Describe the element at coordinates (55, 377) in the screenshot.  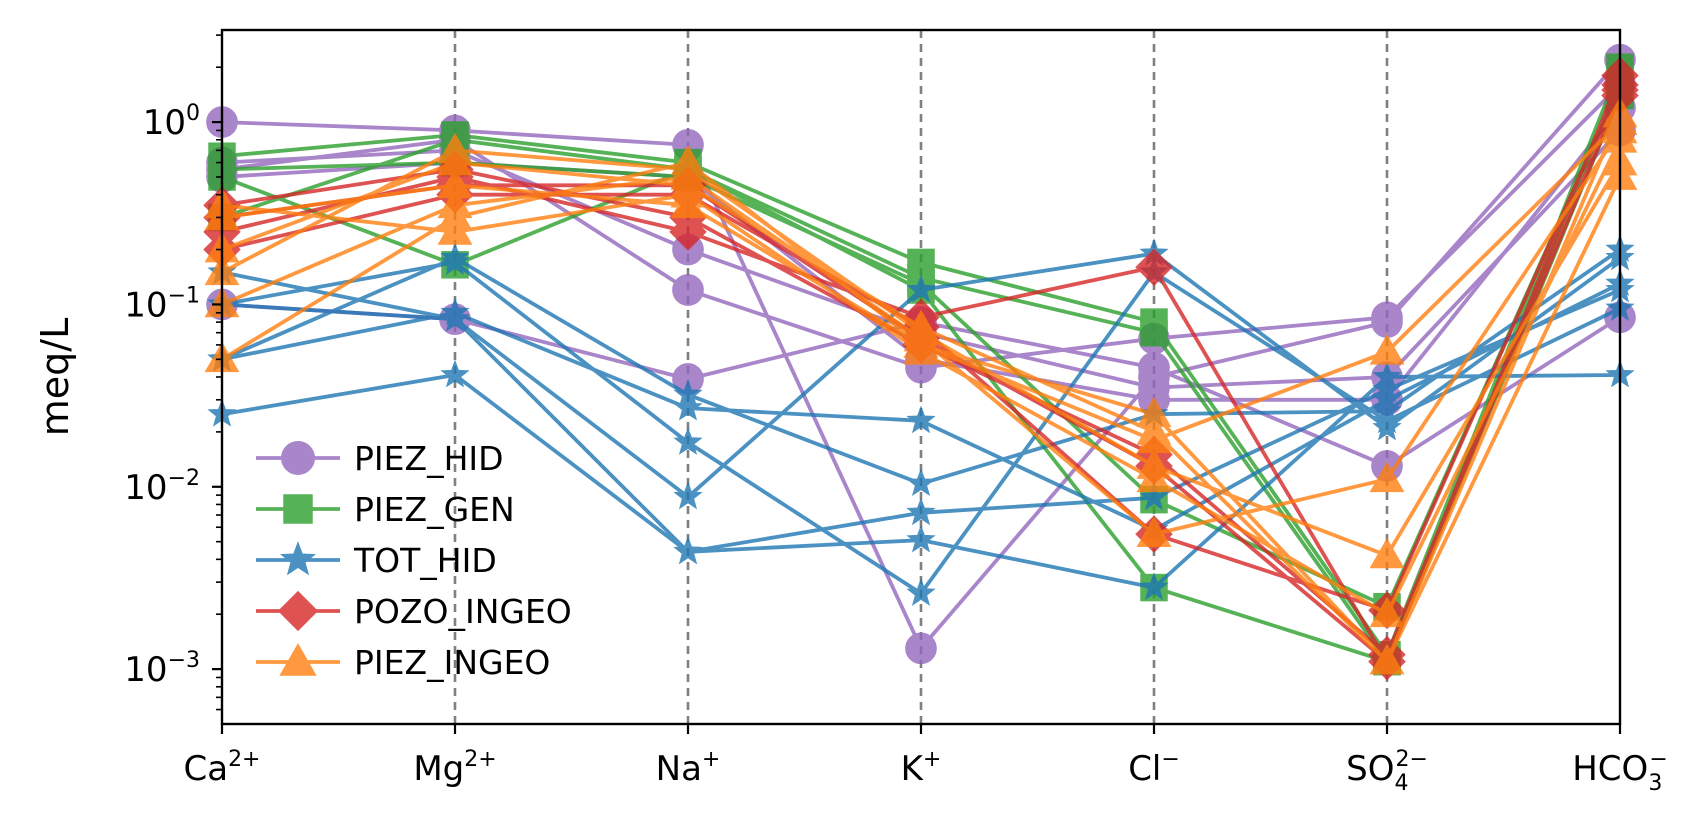
I see `y-axis-label: meq/L` at that location.